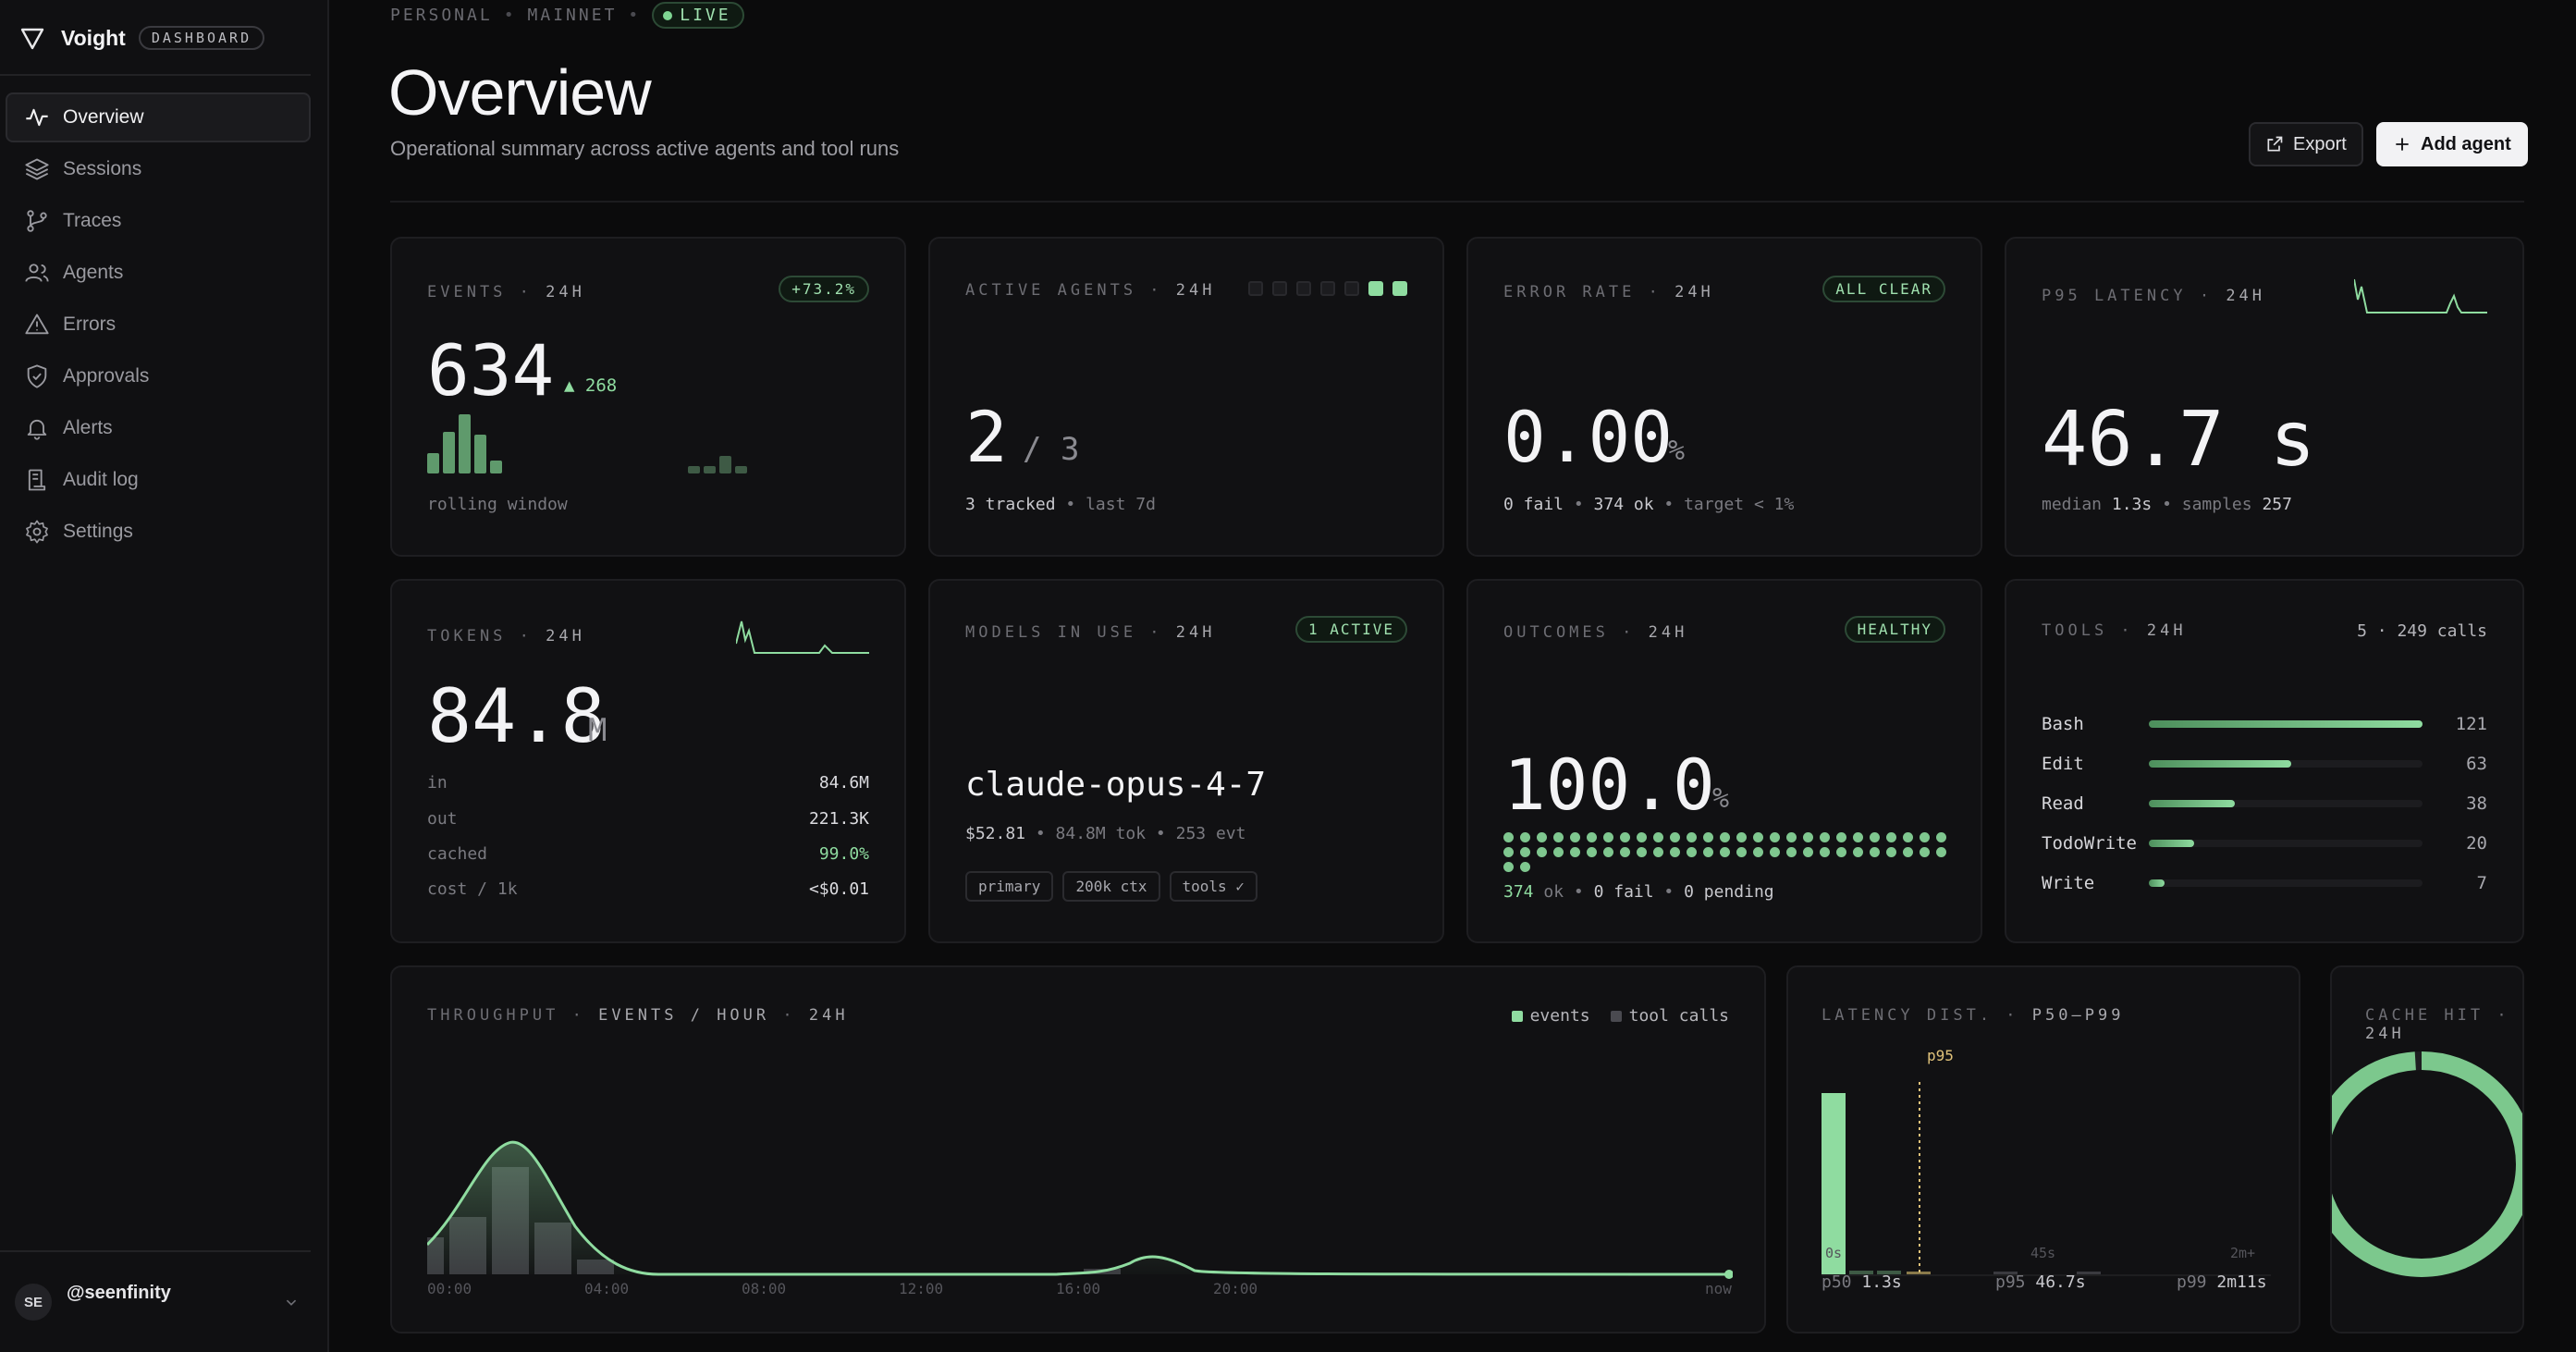  Describe the element at coordinates (1101, 833) in the screenshot. I see `model-tokens: 84.8M tok` at that location.